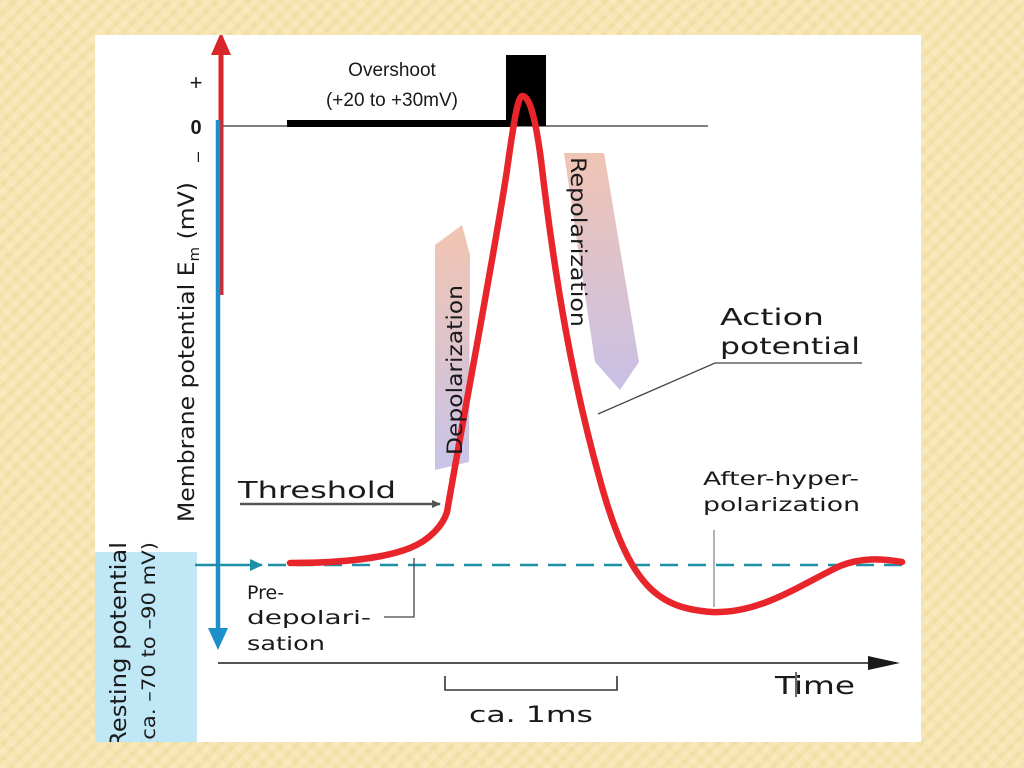  What do you see at coordinates (455, 370) in the screenshot?
I see `depolarization-label: Depolarization` at bounding box center [455, 370].